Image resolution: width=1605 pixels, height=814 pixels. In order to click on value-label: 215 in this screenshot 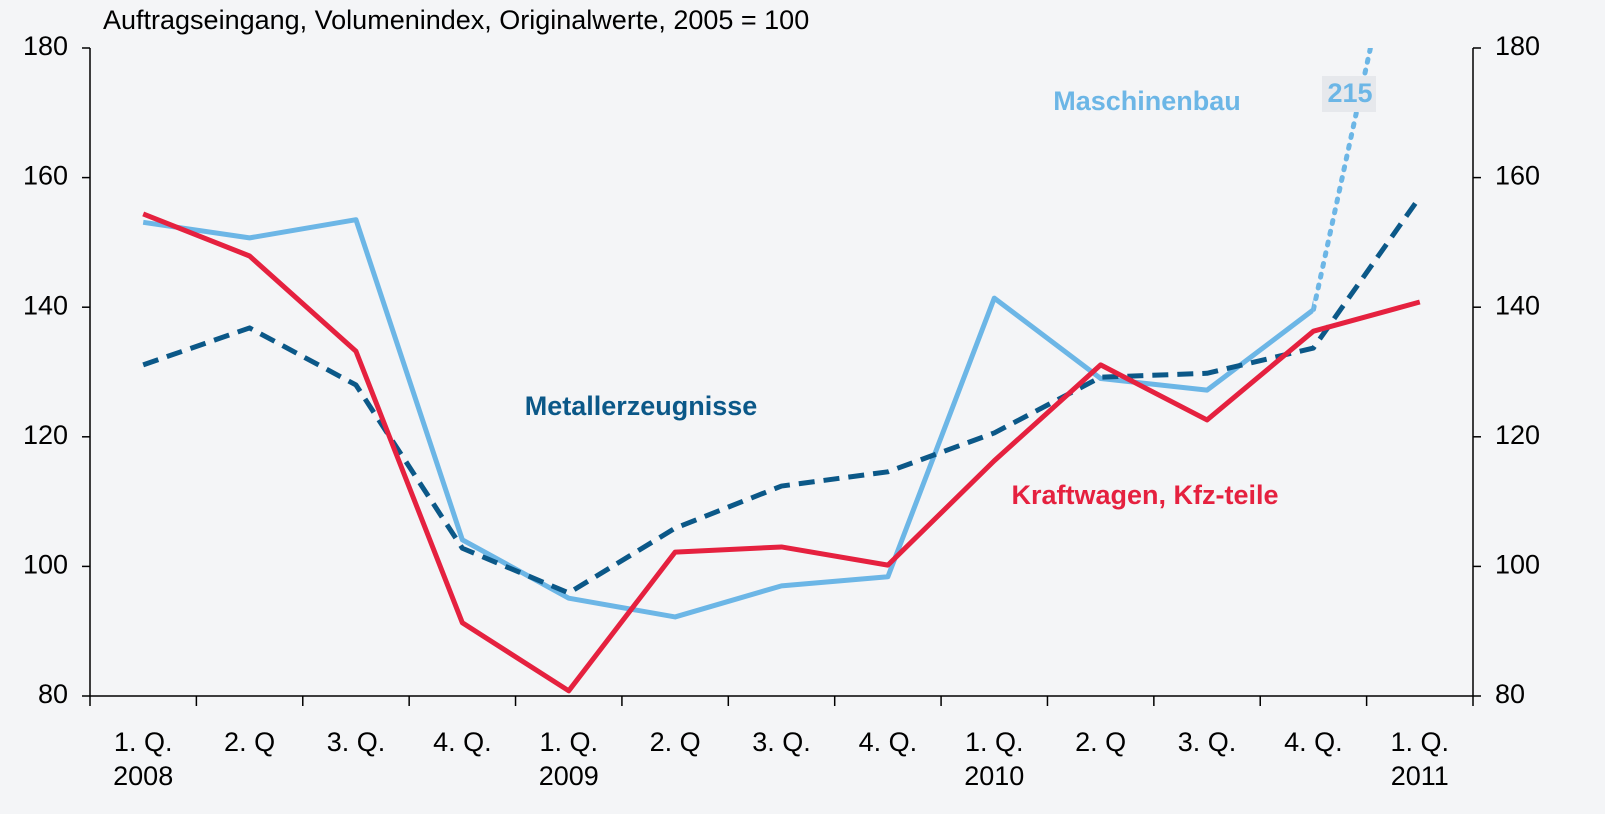, I will do `click(1349, 93)`.